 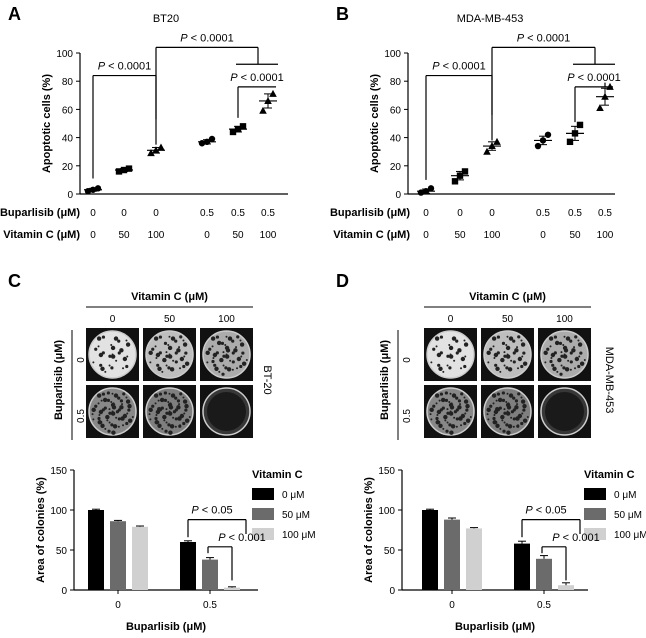 What do you see at coordinates (342, 14) in the screenshot?
I see `panel-letter-b: B` at bounding box center [342, 14].